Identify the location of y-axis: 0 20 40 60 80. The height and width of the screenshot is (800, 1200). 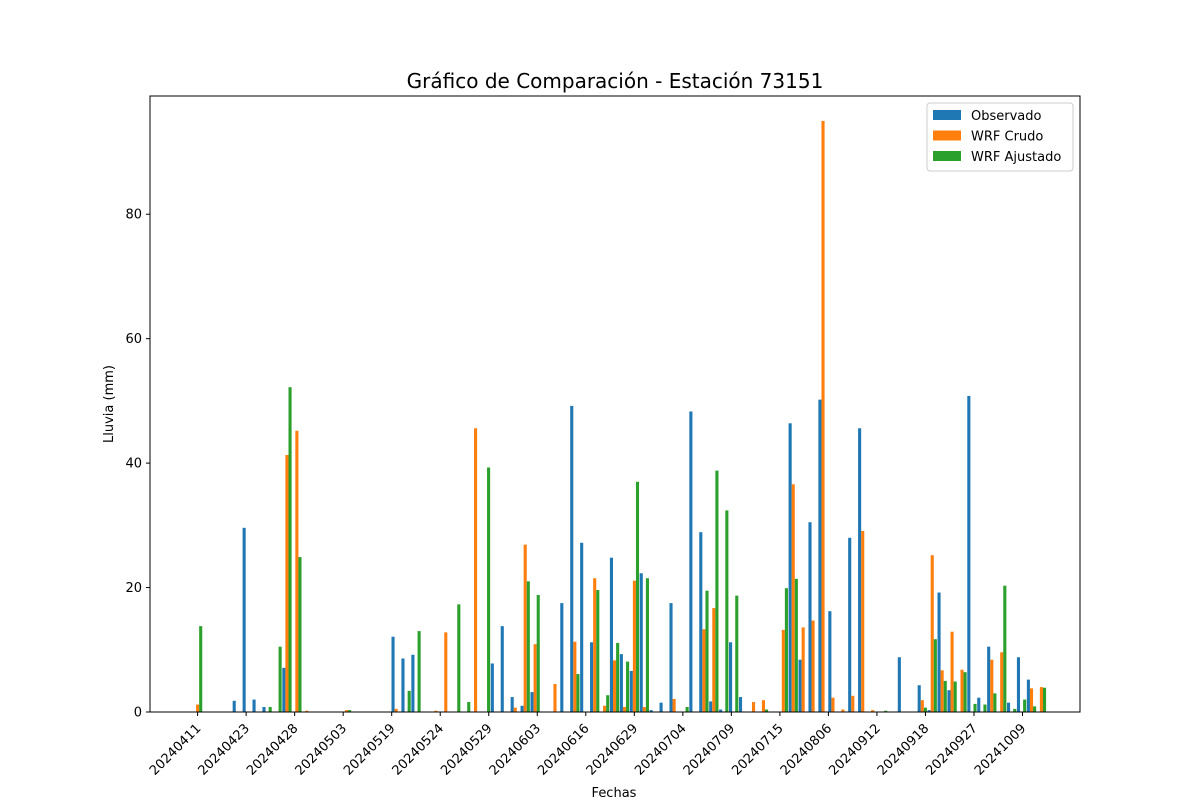
(137, 464).